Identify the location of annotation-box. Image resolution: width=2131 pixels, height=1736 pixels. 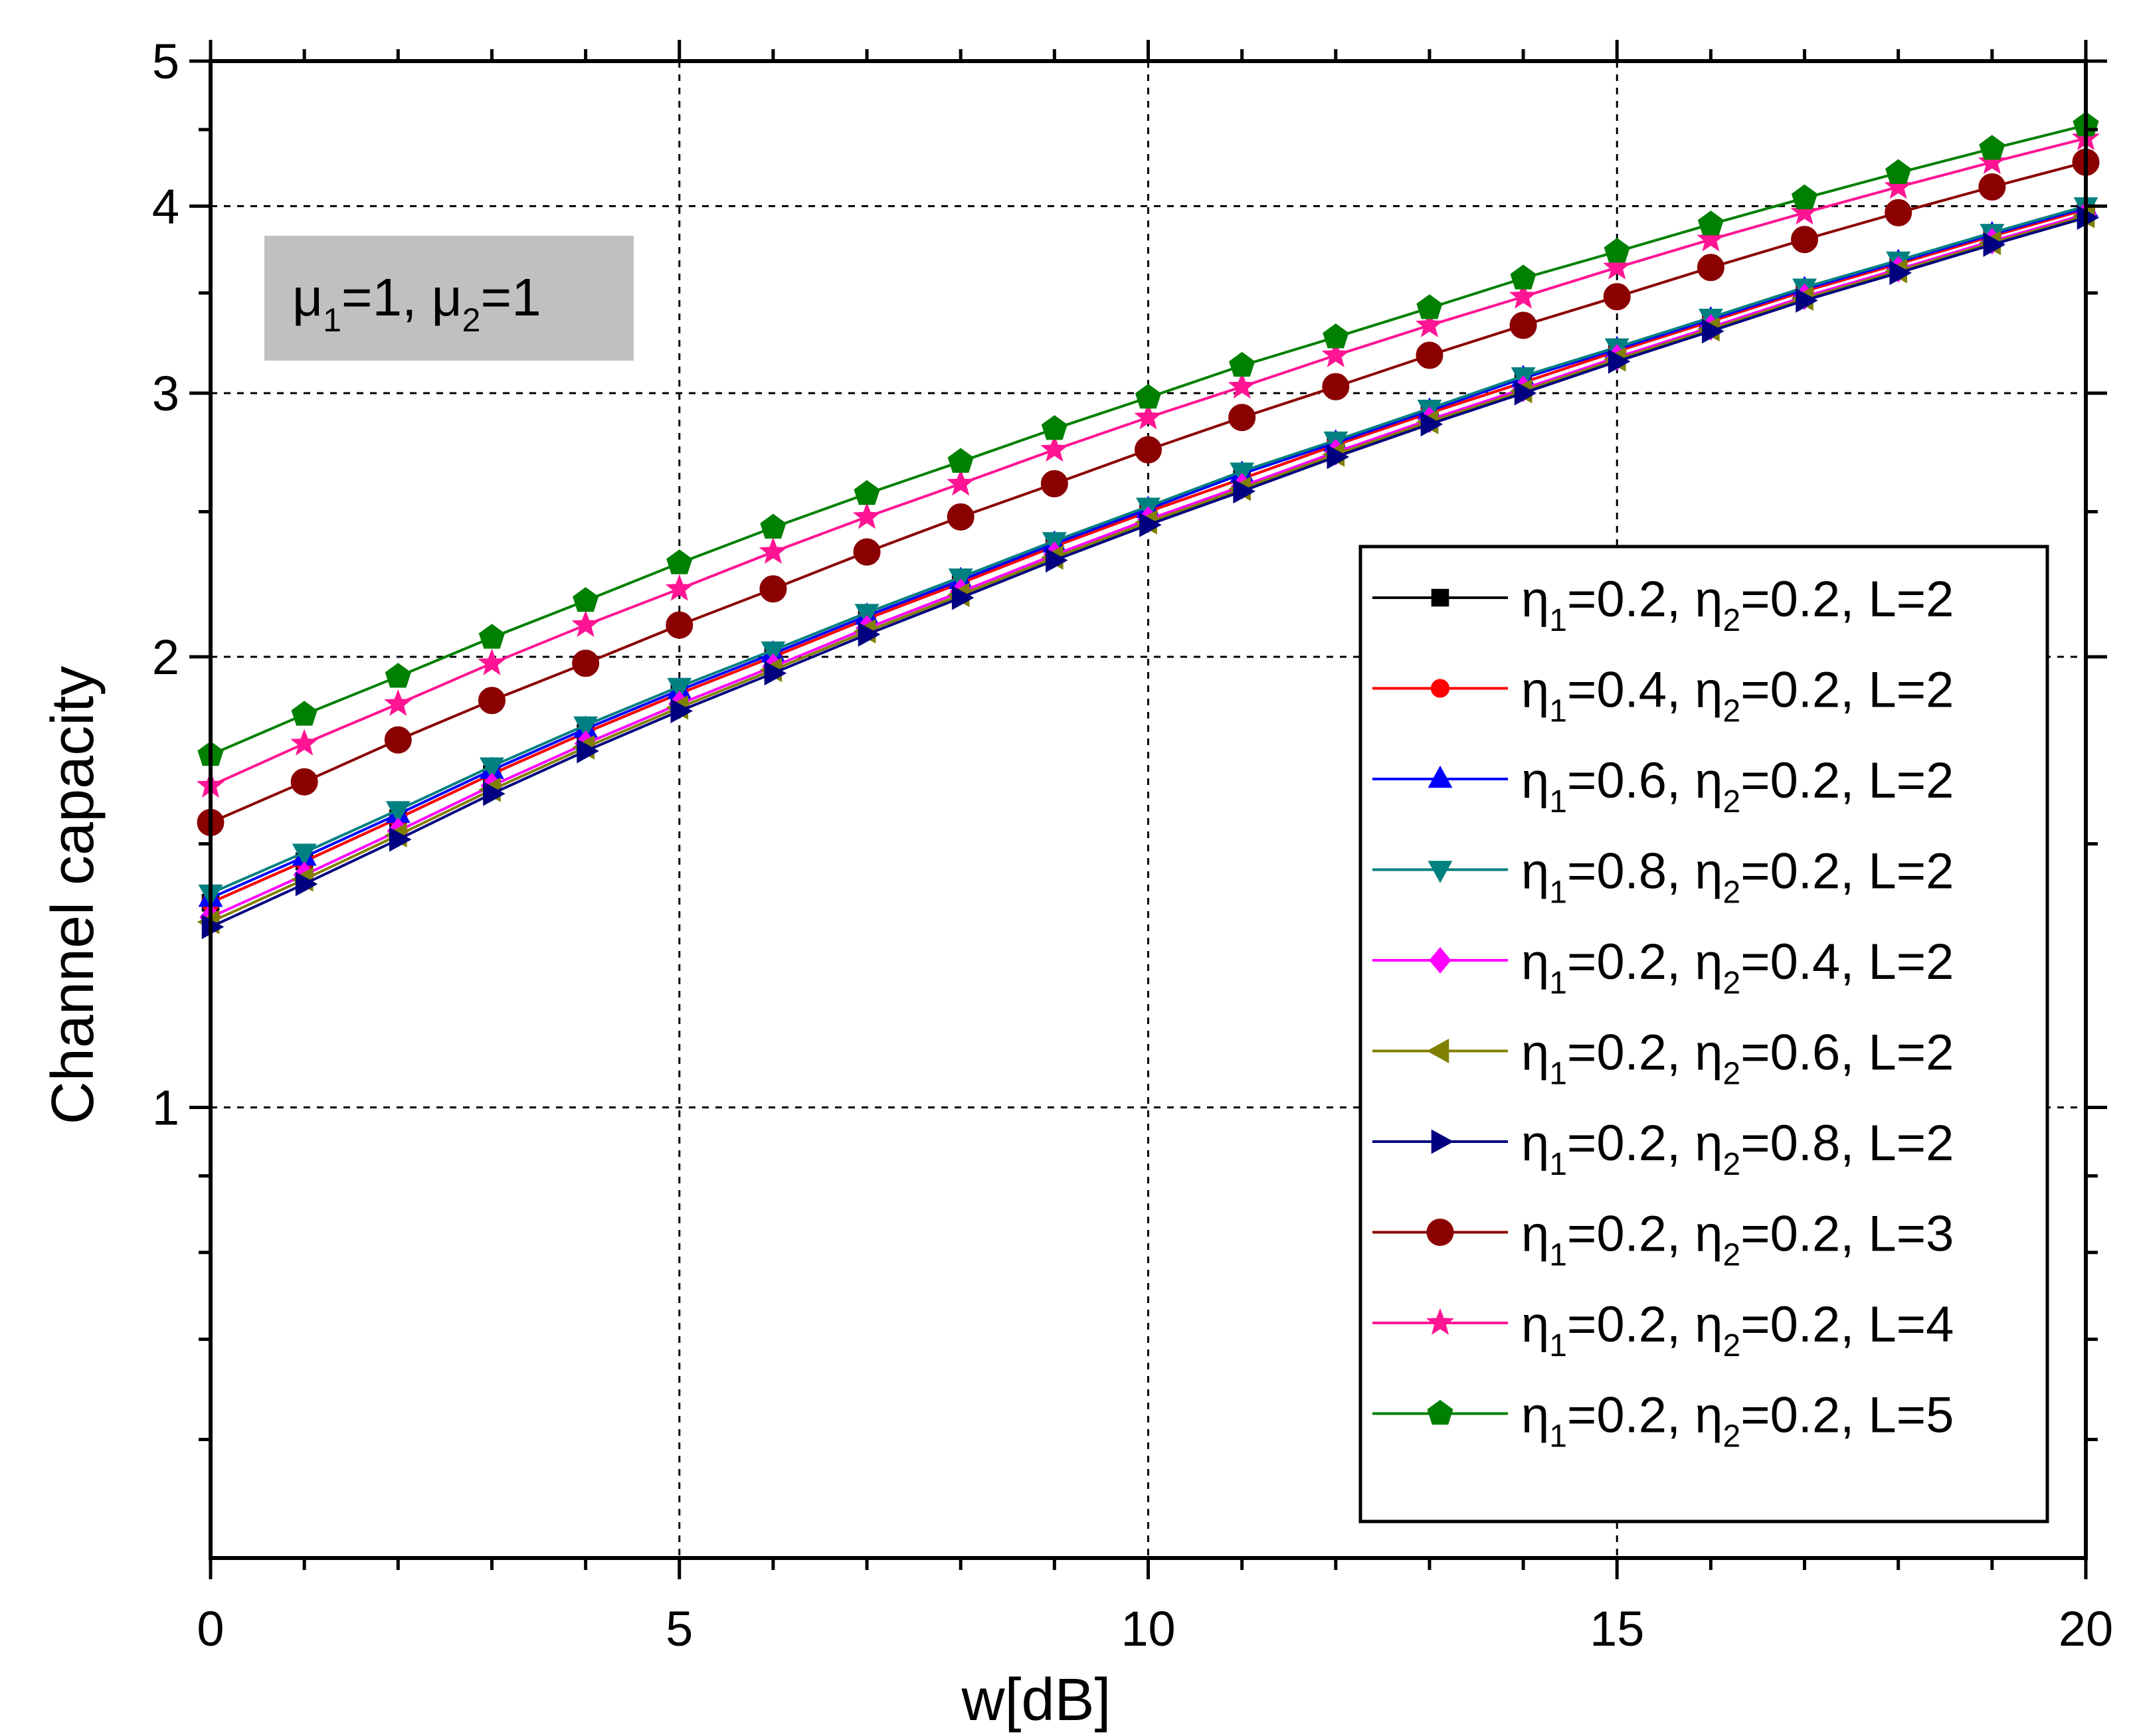
(449, 298).